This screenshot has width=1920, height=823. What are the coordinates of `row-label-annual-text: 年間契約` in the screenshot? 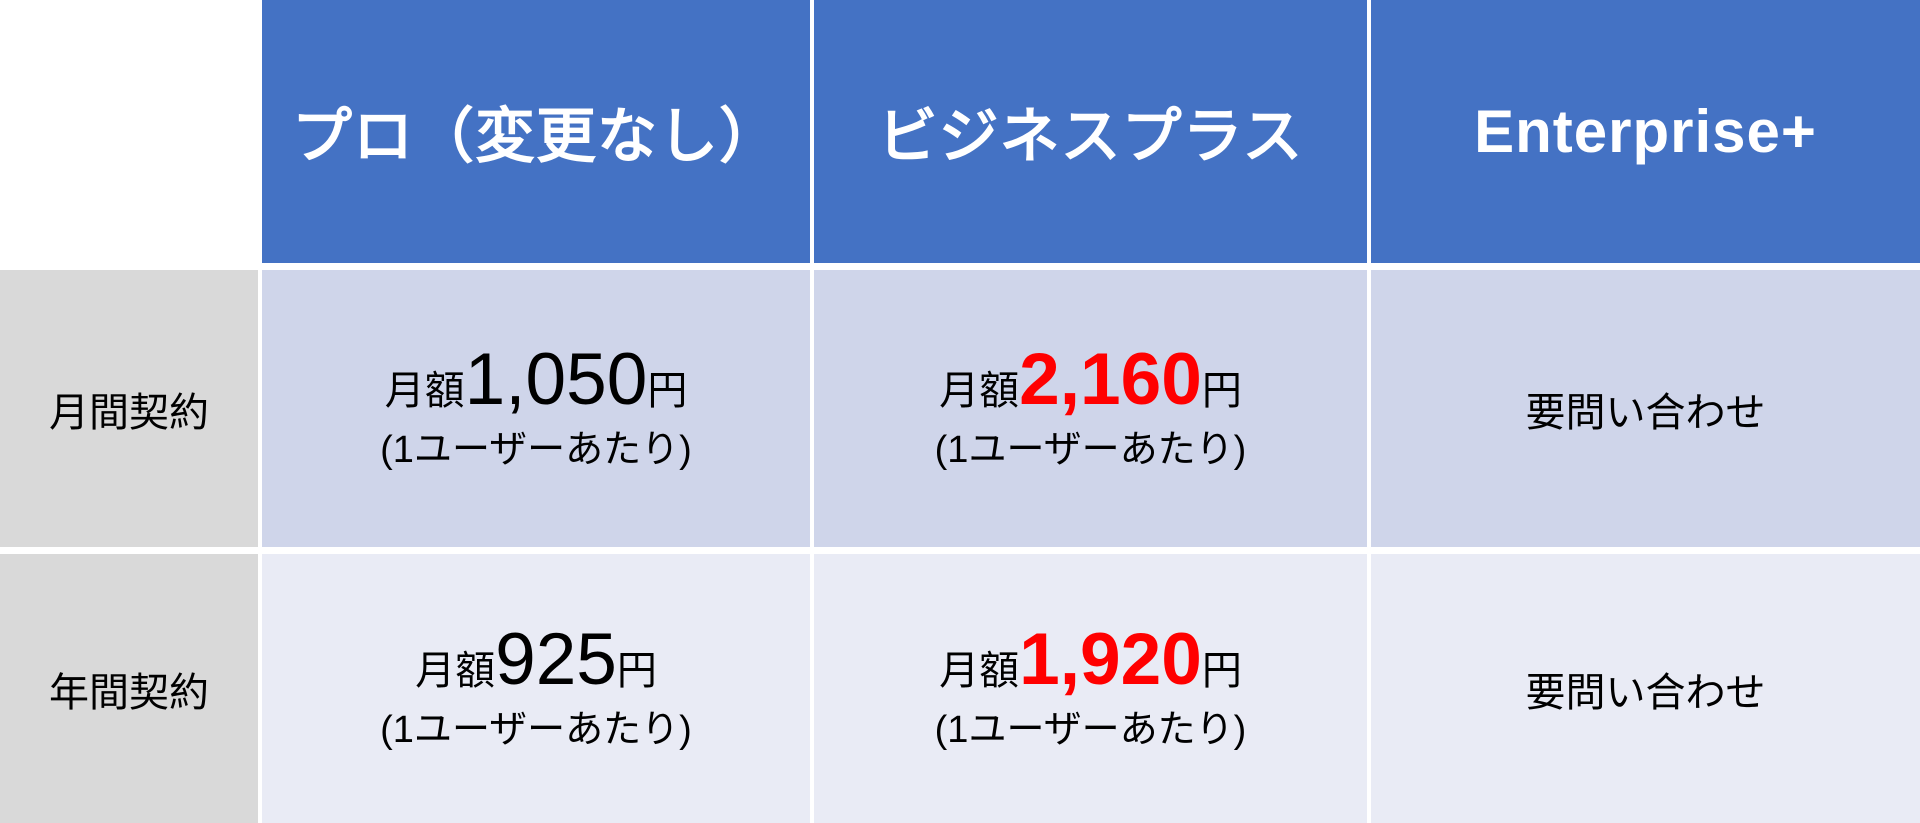 It's located at (129, 692).